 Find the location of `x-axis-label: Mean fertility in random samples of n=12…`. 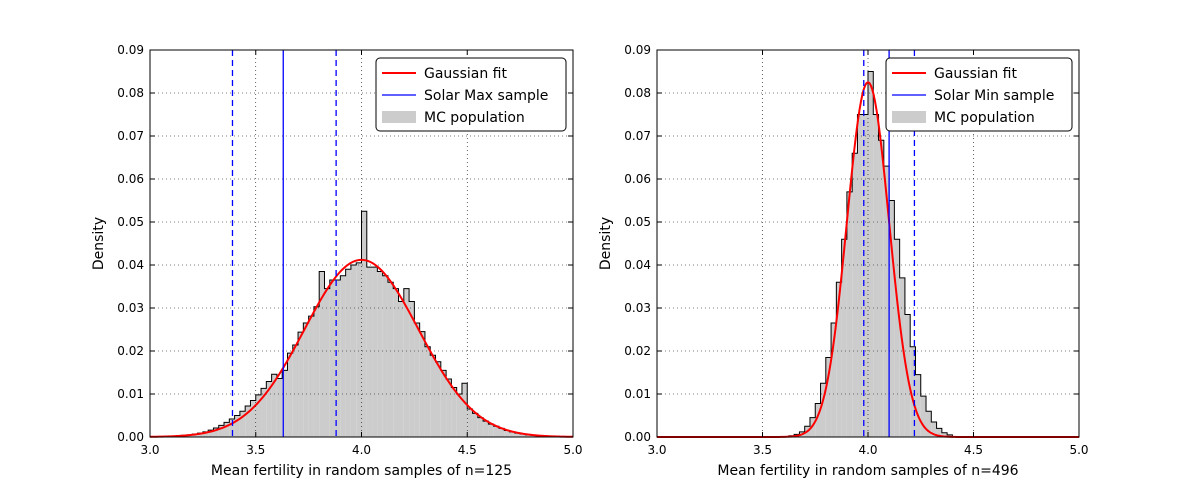

x-axis-label: Mean fertility in random samples of n=12… is located at coordinates (361, 471).